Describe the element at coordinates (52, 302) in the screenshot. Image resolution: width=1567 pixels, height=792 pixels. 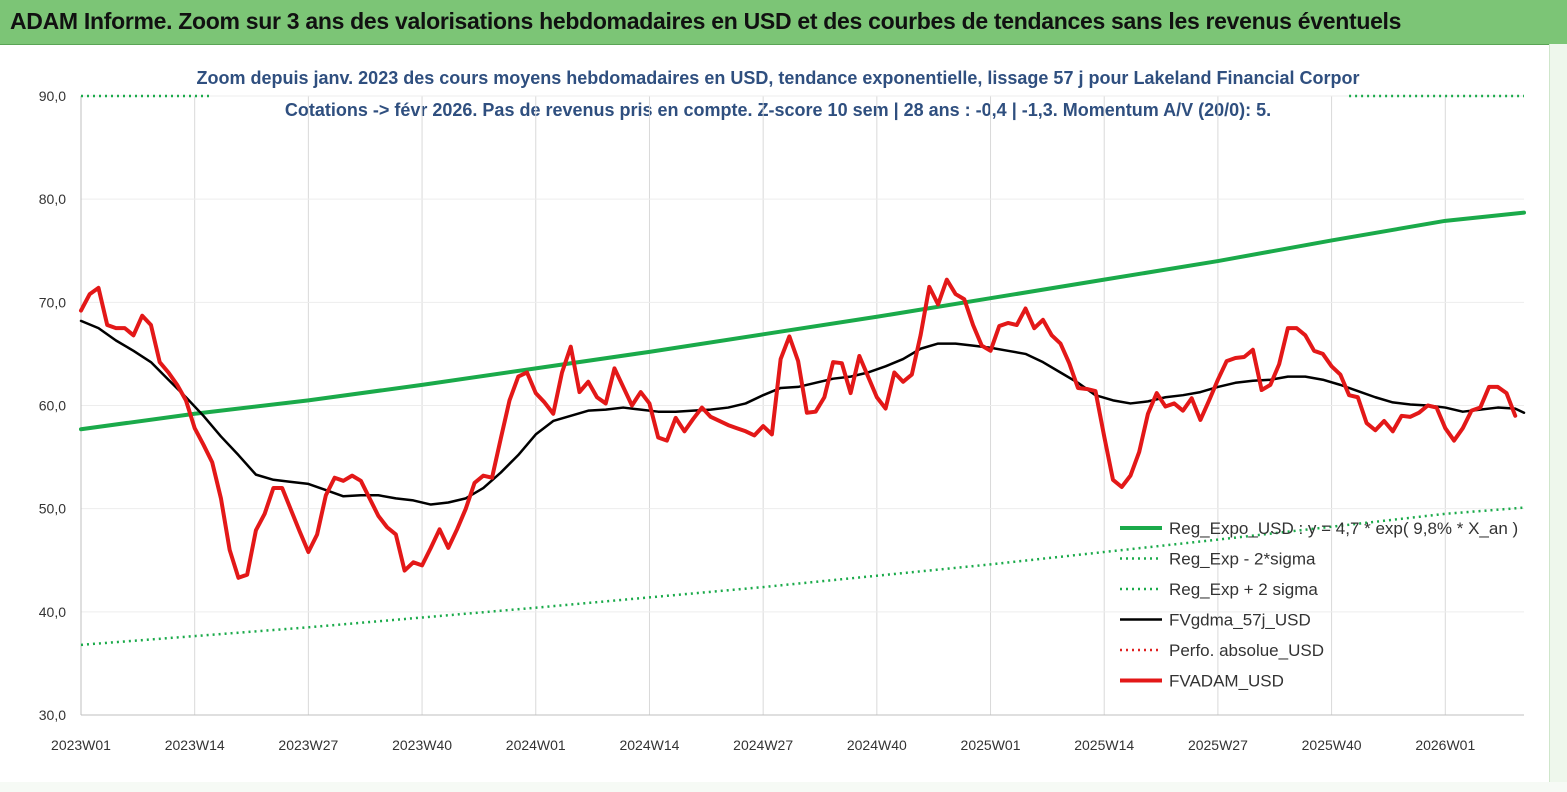
I see `y-tick-label: 70,0` at that location.